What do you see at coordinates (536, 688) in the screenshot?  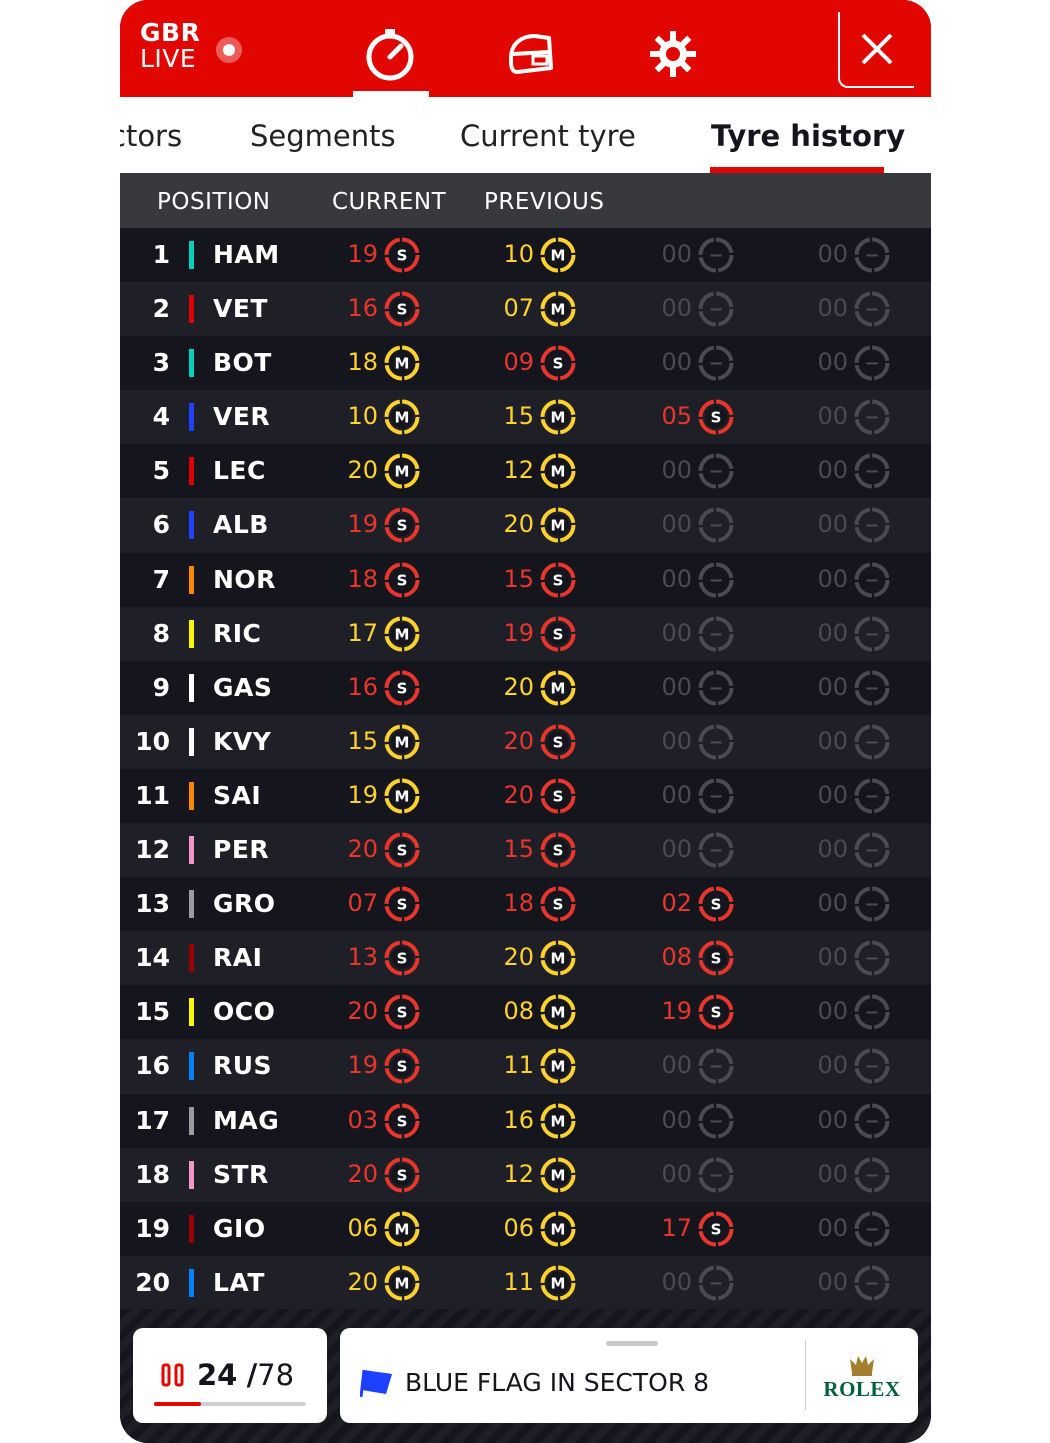 I see `tyre-stint-2: 20 M` at bounding box center [536, 688].